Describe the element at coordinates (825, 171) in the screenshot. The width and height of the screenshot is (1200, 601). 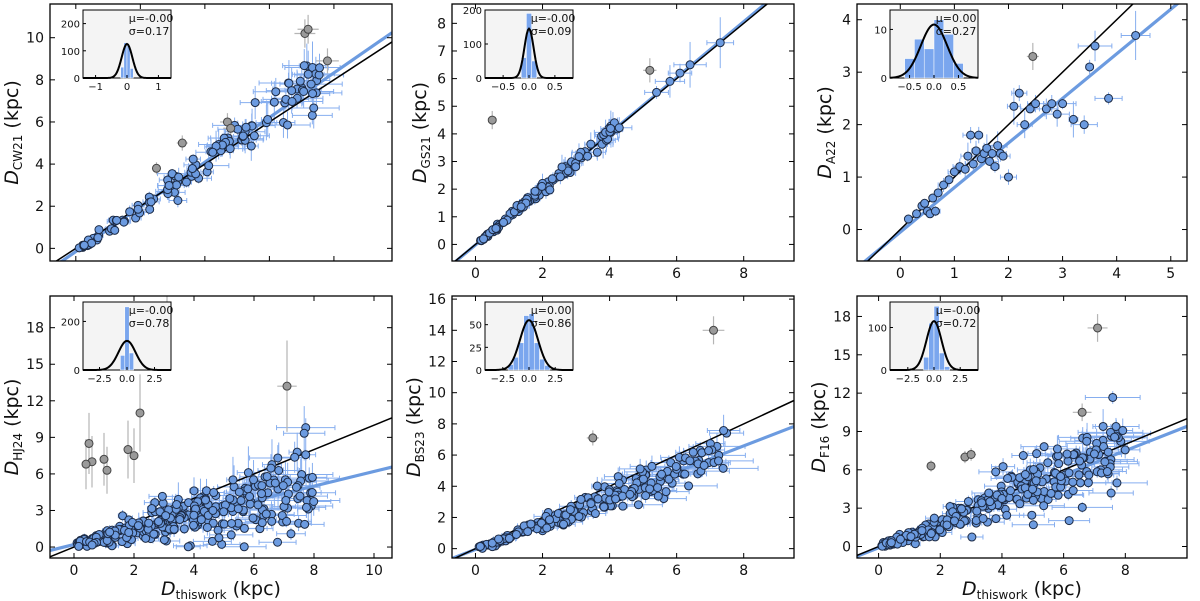
I see `y-axis-label-main: D` at that location.